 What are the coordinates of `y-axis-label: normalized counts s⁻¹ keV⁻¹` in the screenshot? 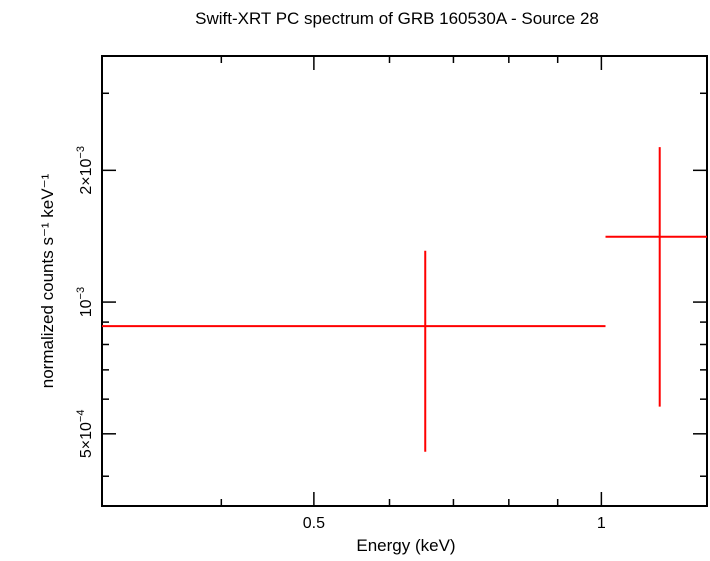 It's located at (47, 280).